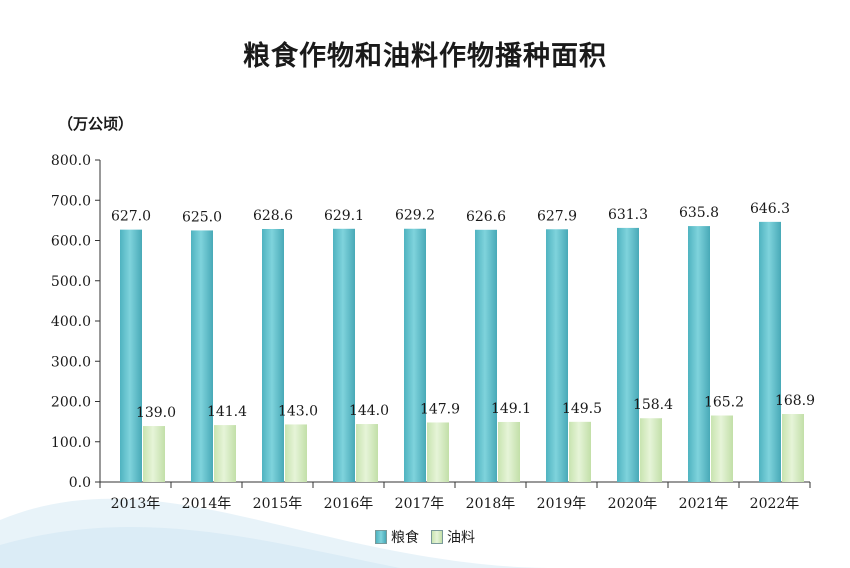 This screenshot has width=850, height=568. I want to click on x-tick-label: 2015年, so click(278, 504).